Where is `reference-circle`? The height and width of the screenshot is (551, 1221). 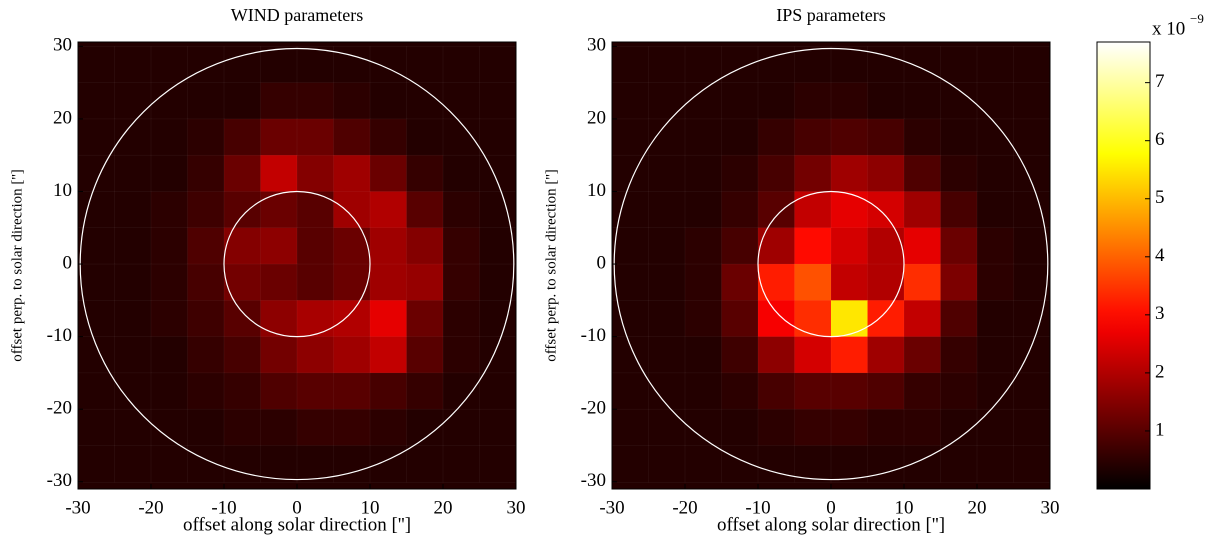
reference-circle is located at coordinates (831, 264).